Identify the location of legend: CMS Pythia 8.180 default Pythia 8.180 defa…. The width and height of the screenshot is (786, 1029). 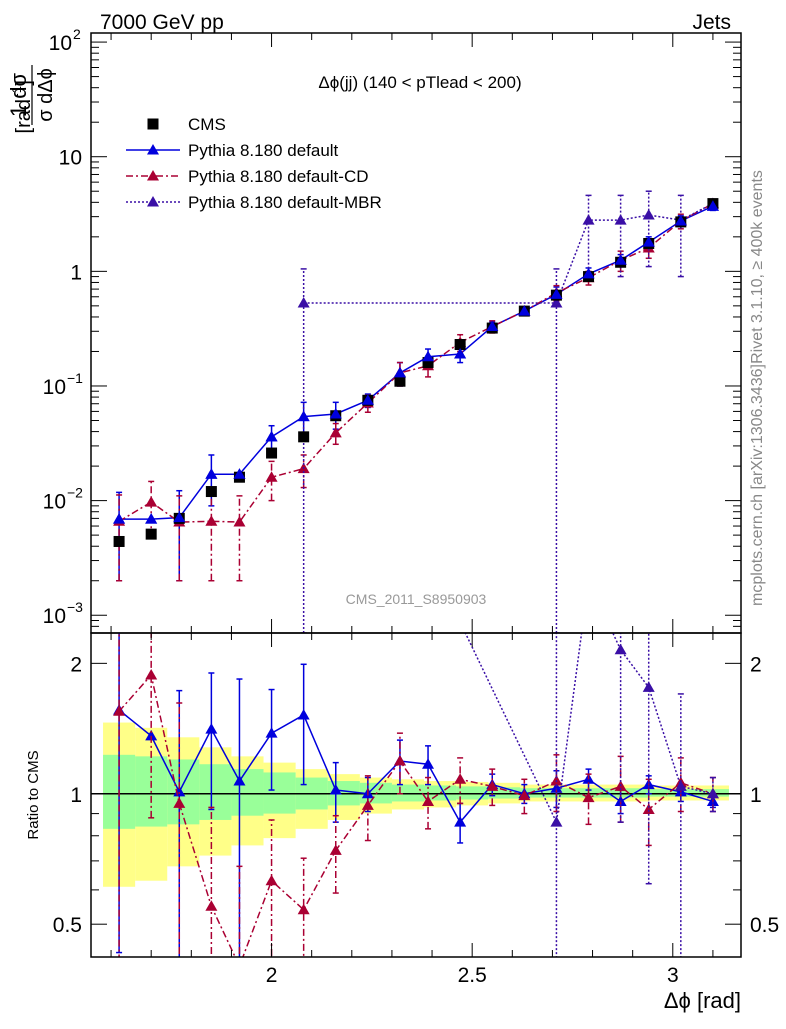
(254, 163).